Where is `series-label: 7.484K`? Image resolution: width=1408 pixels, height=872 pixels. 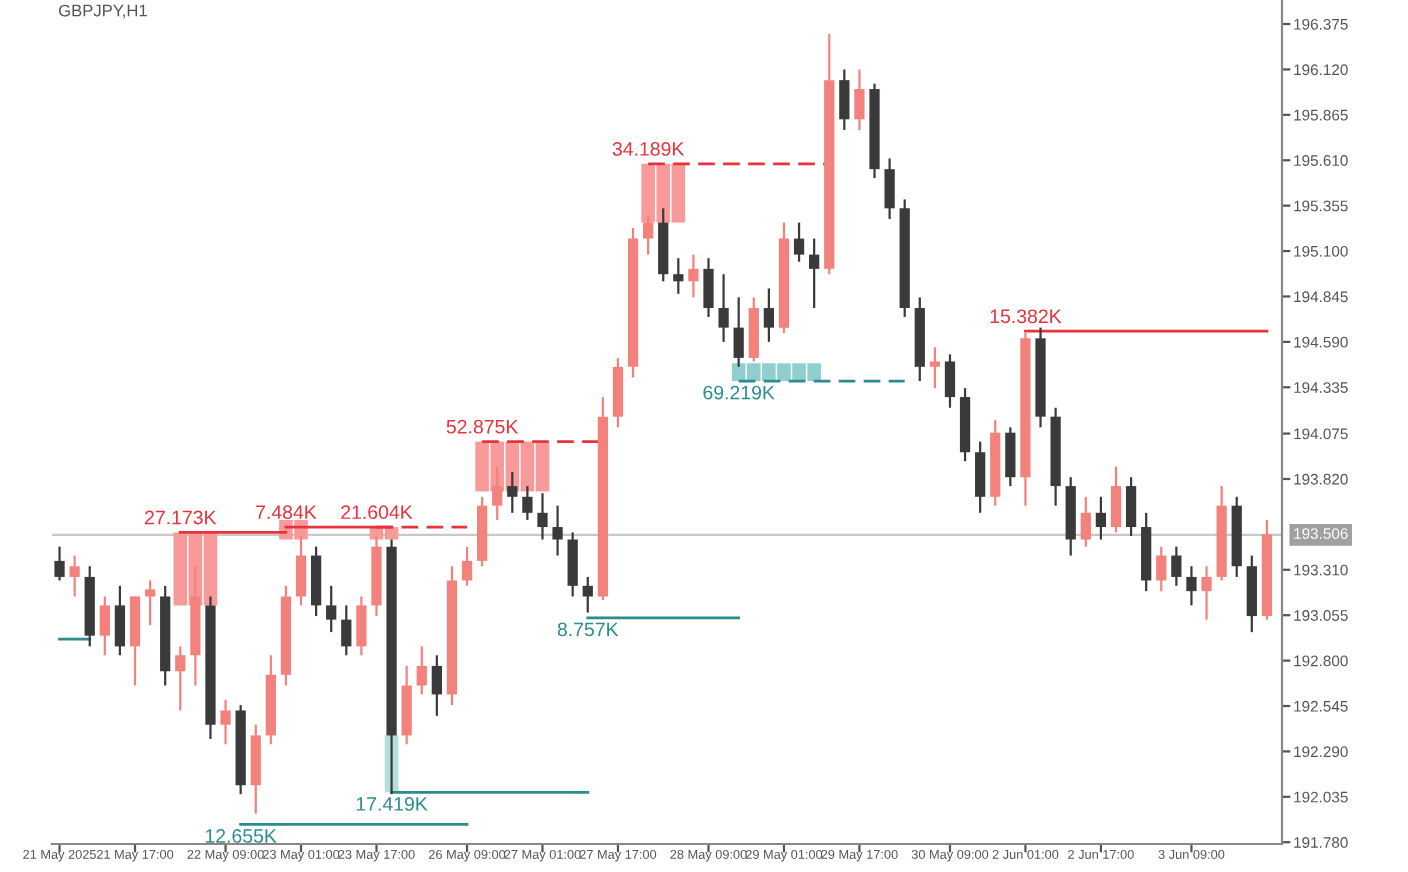
series-label: 7.484K is located at coordinates (286, 512).